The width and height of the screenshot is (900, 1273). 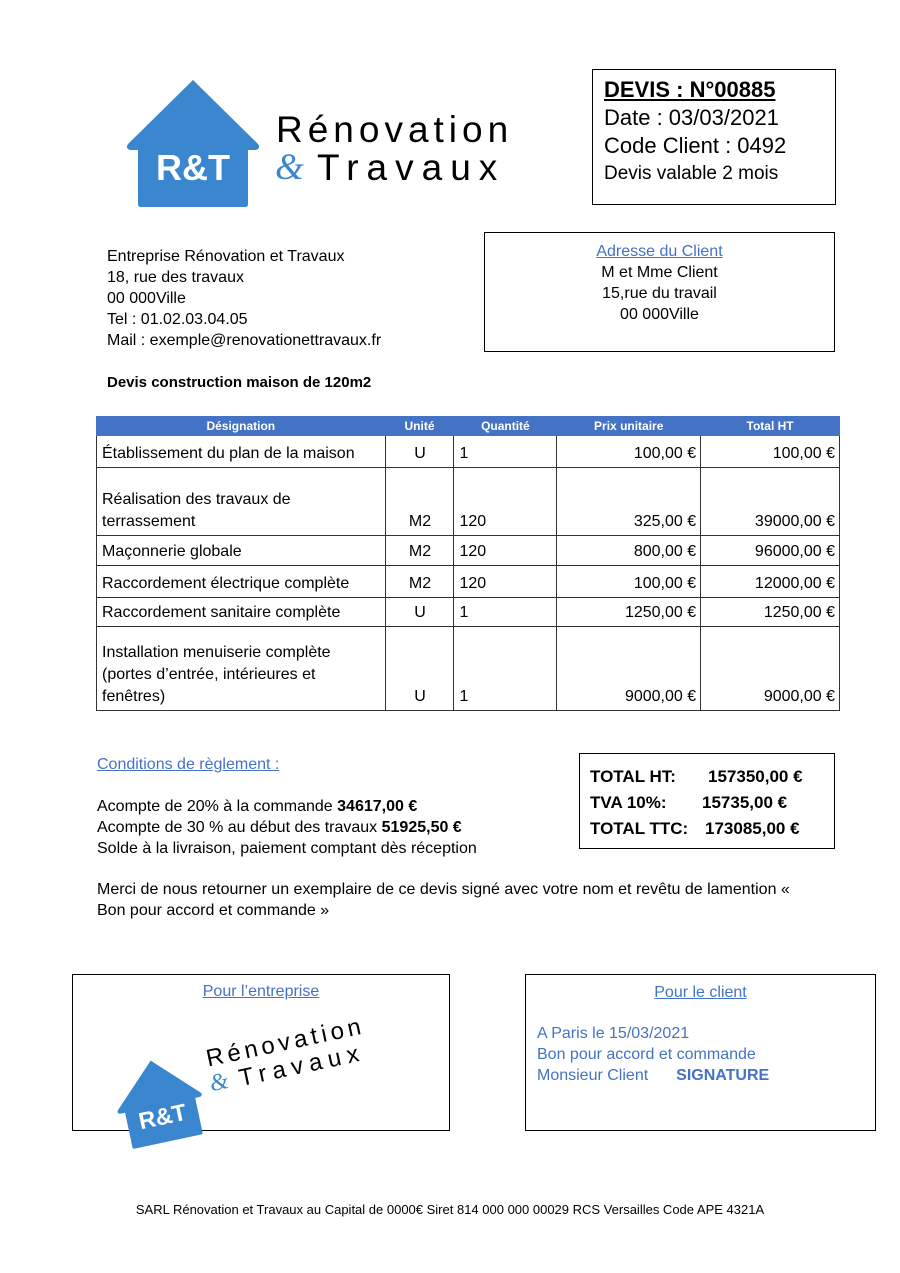 What do you see at coordinates (695, 145) in the screenshot?
I see `client-code: Code Client : 0492` at bounding box center [695, 145].